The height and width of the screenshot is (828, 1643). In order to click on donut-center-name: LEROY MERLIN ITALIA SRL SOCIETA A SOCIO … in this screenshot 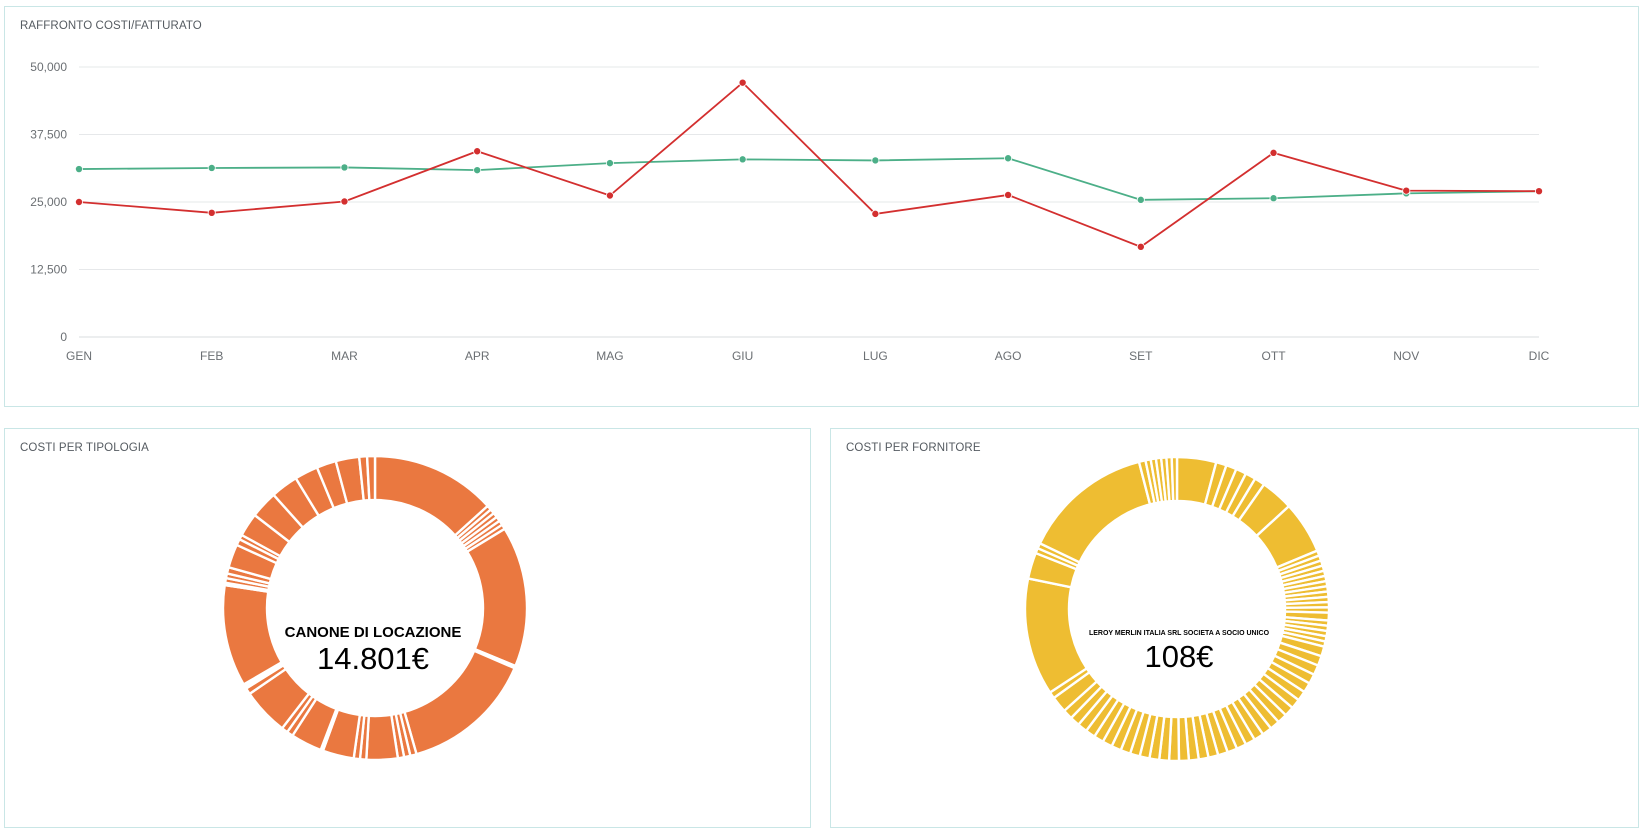, I will do `click(1179, 633)`.